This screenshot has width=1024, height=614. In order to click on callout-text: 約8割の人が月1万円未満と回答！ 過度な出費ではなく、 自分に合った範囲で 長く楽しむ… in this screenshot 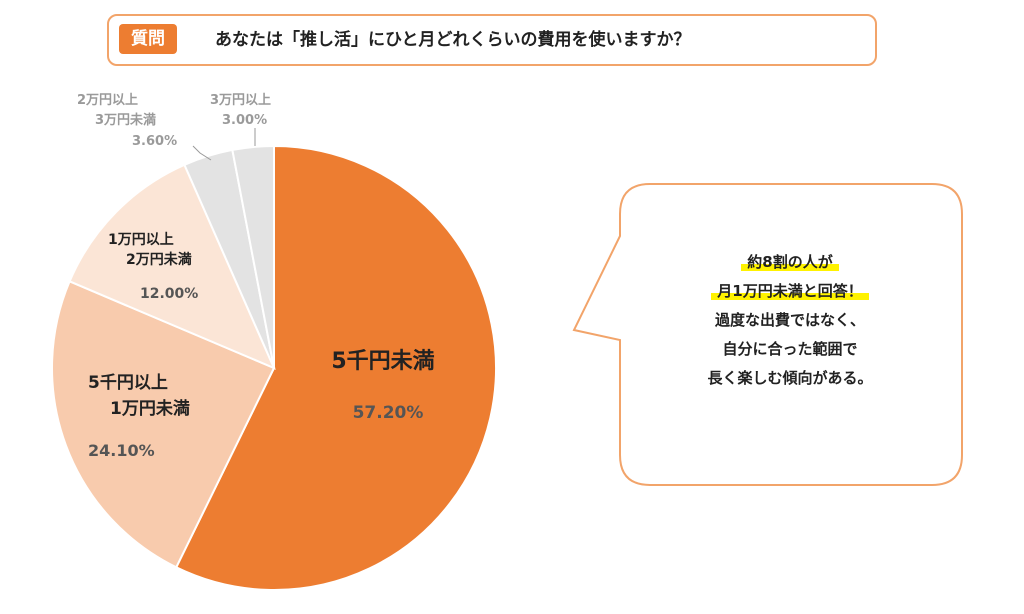, I will do `click(790, 320)`.